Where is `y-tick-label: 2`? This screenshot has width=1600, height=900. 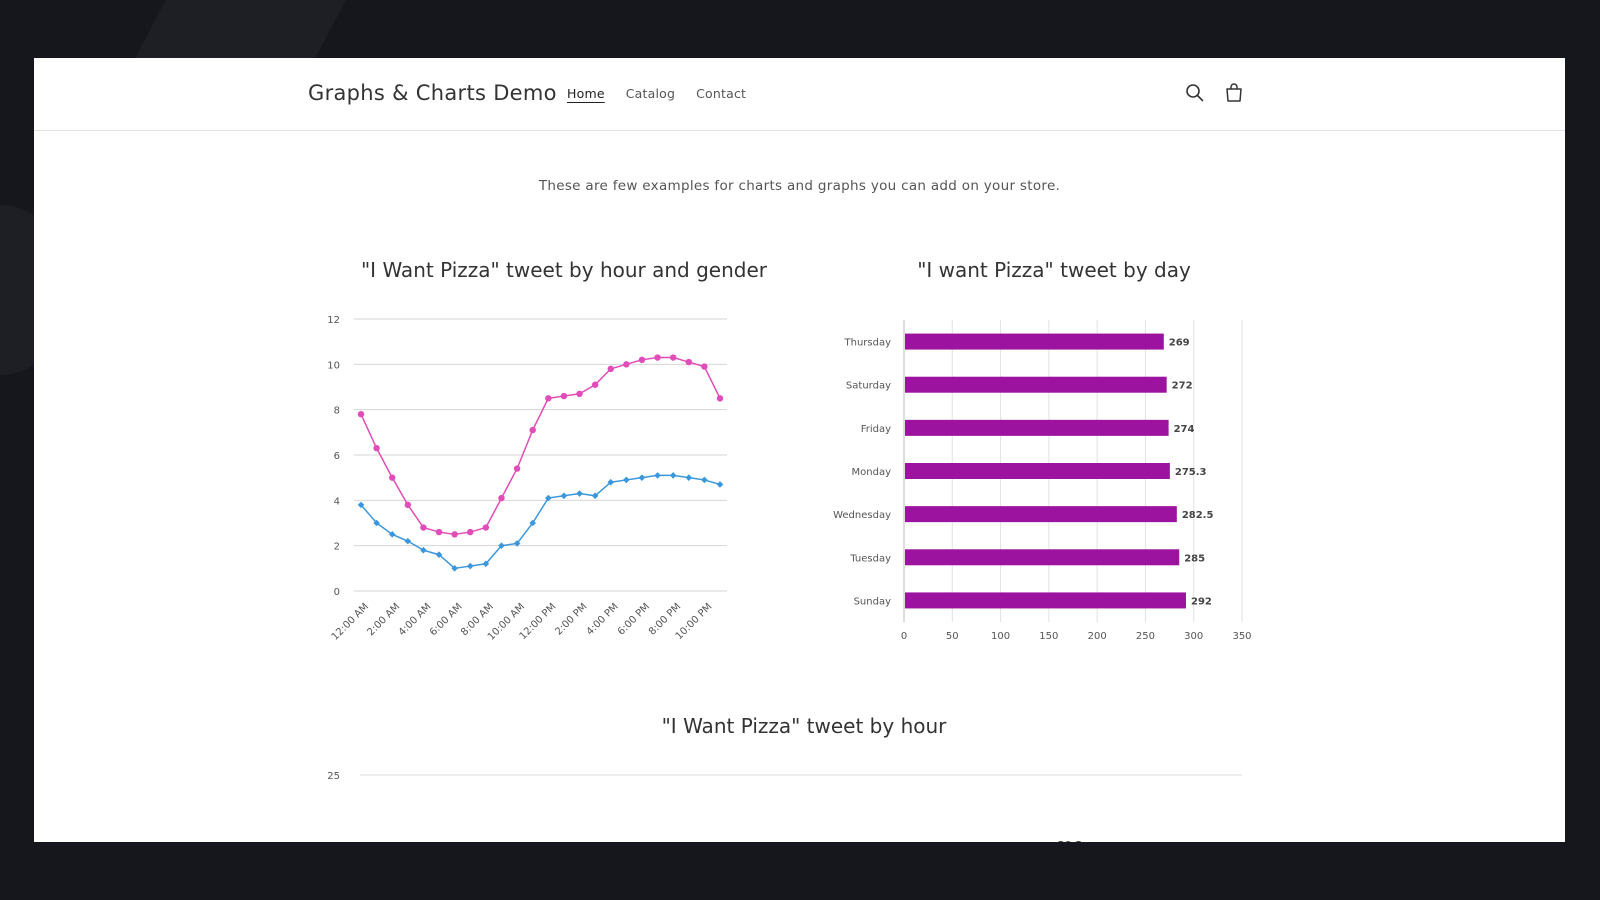 y-tick-label: 2 is located at coordinates (337, 547).